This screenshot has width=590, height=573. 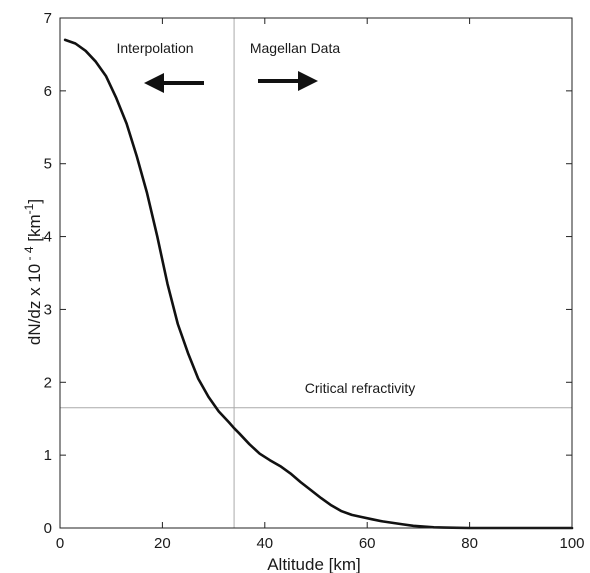 I want to click on y-tick-label: 5, so click(x=48, y=164).